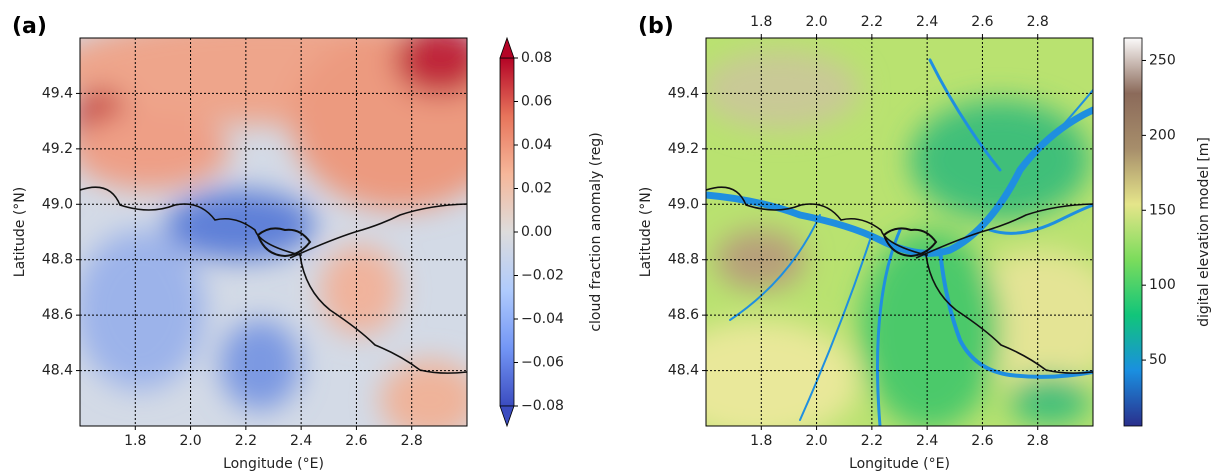 Image resolution: width=1212 pixels, height=474 pixels. Describe the element at coordinates (542, 319) in the screenshot. I see `colorbar-tick-label: −0.04` at that location.